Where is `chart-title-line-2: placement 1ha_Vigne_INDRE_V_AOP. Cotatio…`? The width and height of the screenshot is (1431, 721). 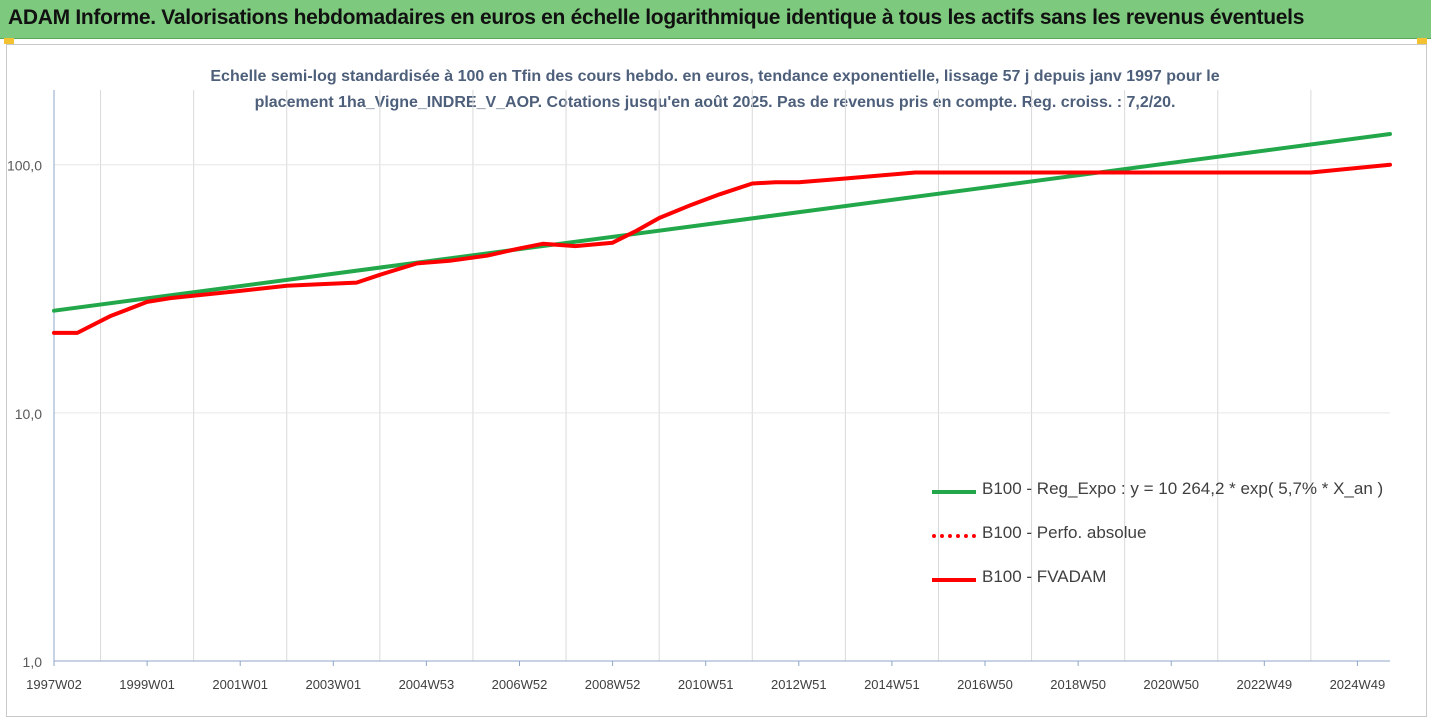
chart-title-line-2: placement 1ha_Vigne_INDRE_V_AOP. Cotatio… is located at coordinates (715, 102).